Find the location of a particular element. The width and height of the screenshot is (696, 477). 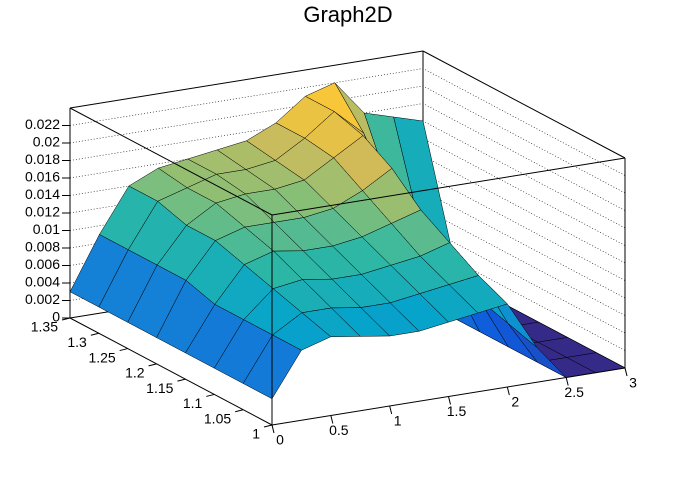

y-tick-label: 1 is located at coordinates (256, 434).